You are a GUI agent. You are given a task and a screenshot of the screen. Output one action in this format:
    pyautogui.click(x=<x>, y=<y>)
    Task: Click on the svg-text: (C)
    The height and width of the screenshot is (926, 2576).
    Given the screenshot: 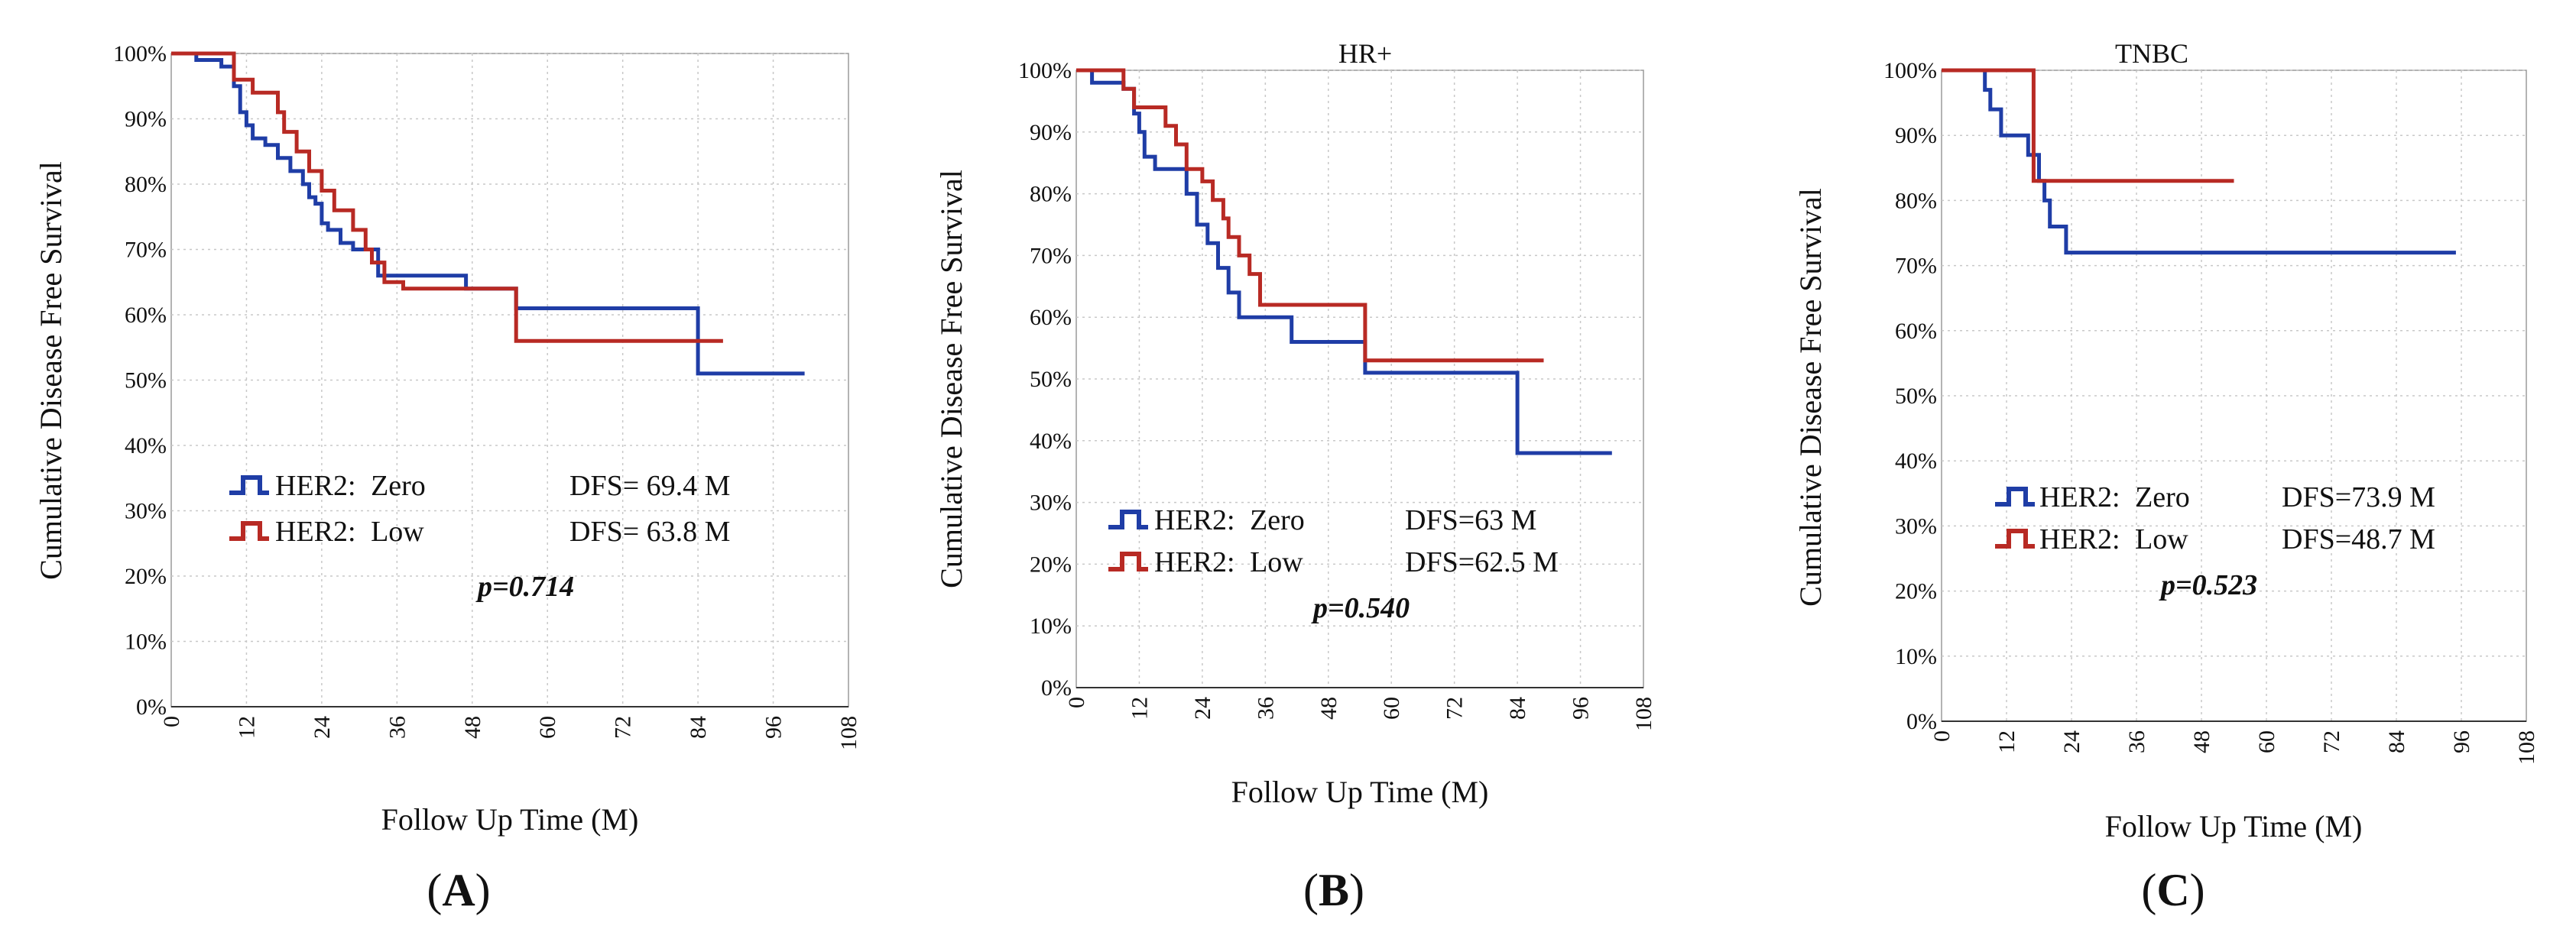 What is the action you would take?
    pyautogui.click(x=2173, y=890)
    